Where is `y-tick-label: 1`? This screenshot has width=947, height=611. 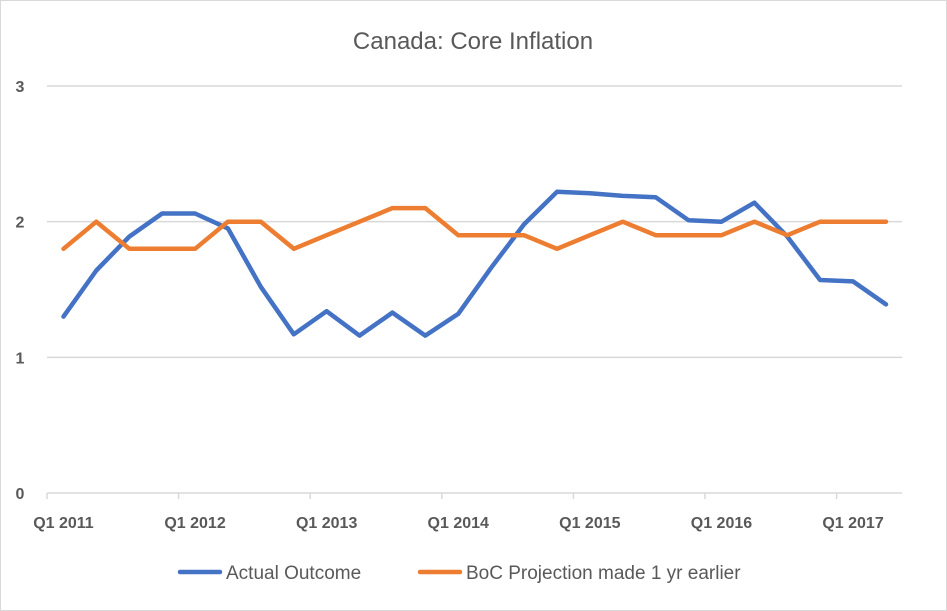 y-tick-label: 1 is located at coordinates (20, 358).